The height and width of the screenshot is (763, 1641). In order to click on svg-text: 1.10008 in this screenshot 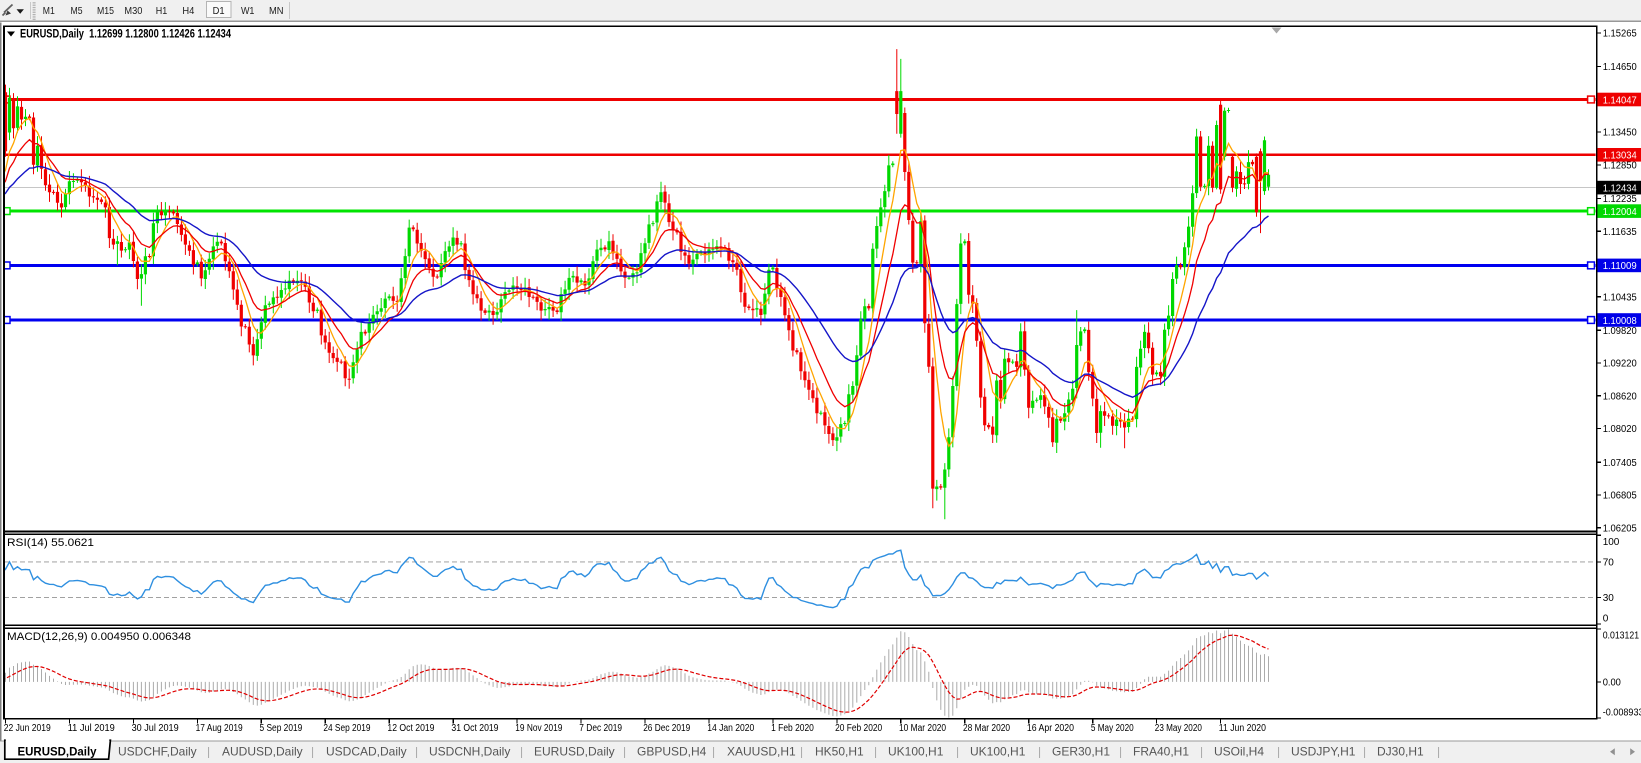, I will do `click(1620, 321)`.